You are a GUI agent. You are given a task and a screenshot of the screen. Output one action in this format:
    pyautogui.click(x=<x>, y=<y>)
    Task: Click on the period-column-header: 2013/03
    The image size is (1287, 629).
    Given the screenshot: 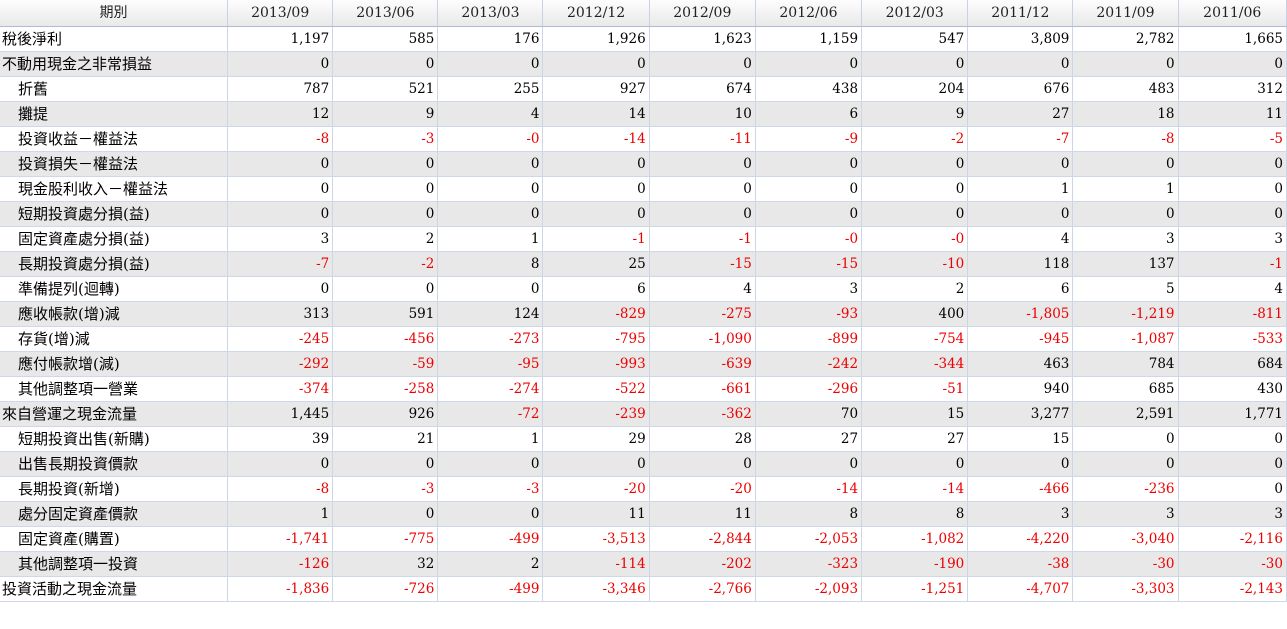 What is the action you would take?
    pyautogui.click(x=490, y=13)
    